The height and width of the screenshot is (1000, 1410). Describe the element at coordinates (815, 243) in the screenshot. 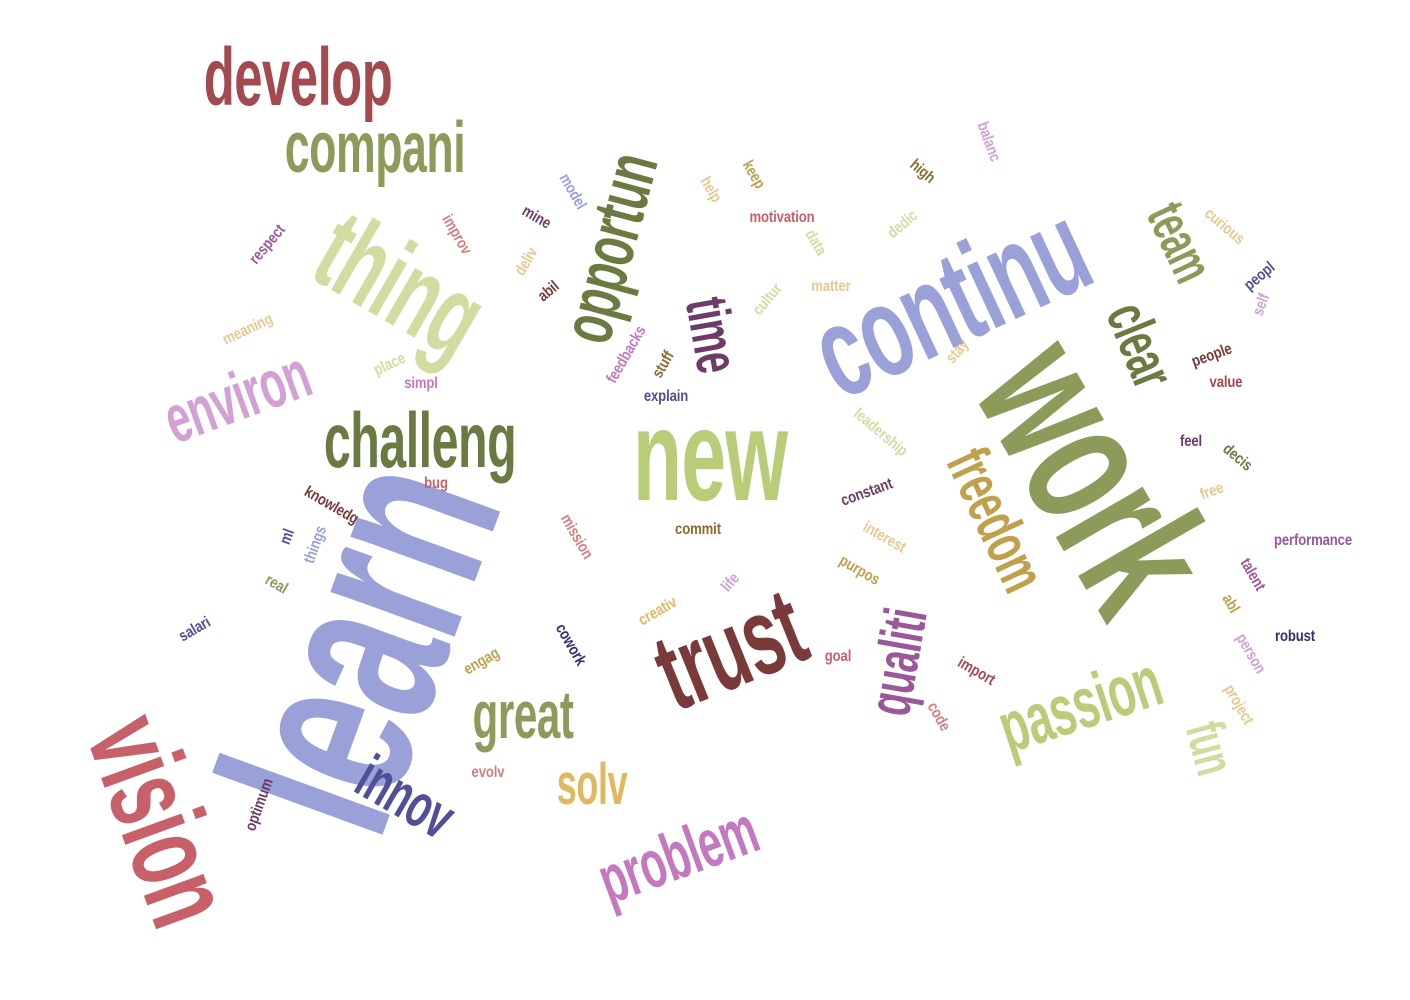

I see `word-data: data` at that location.